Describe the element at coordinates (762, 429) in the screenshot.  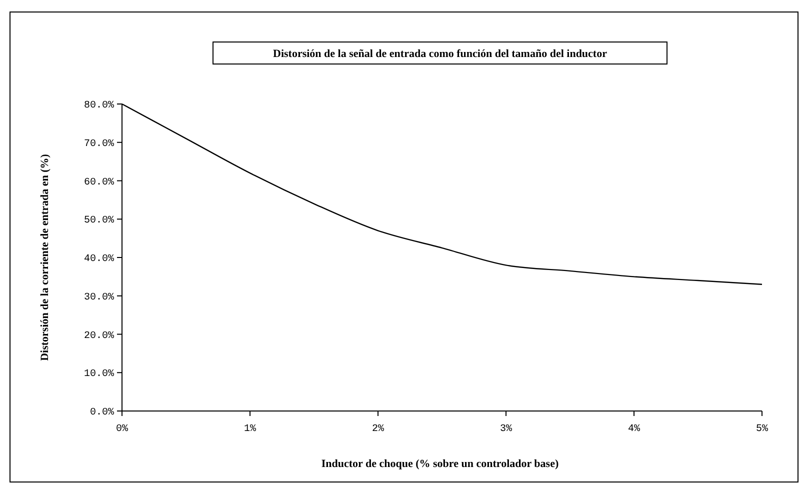
I see `x-tick-label: 5%` at that location.